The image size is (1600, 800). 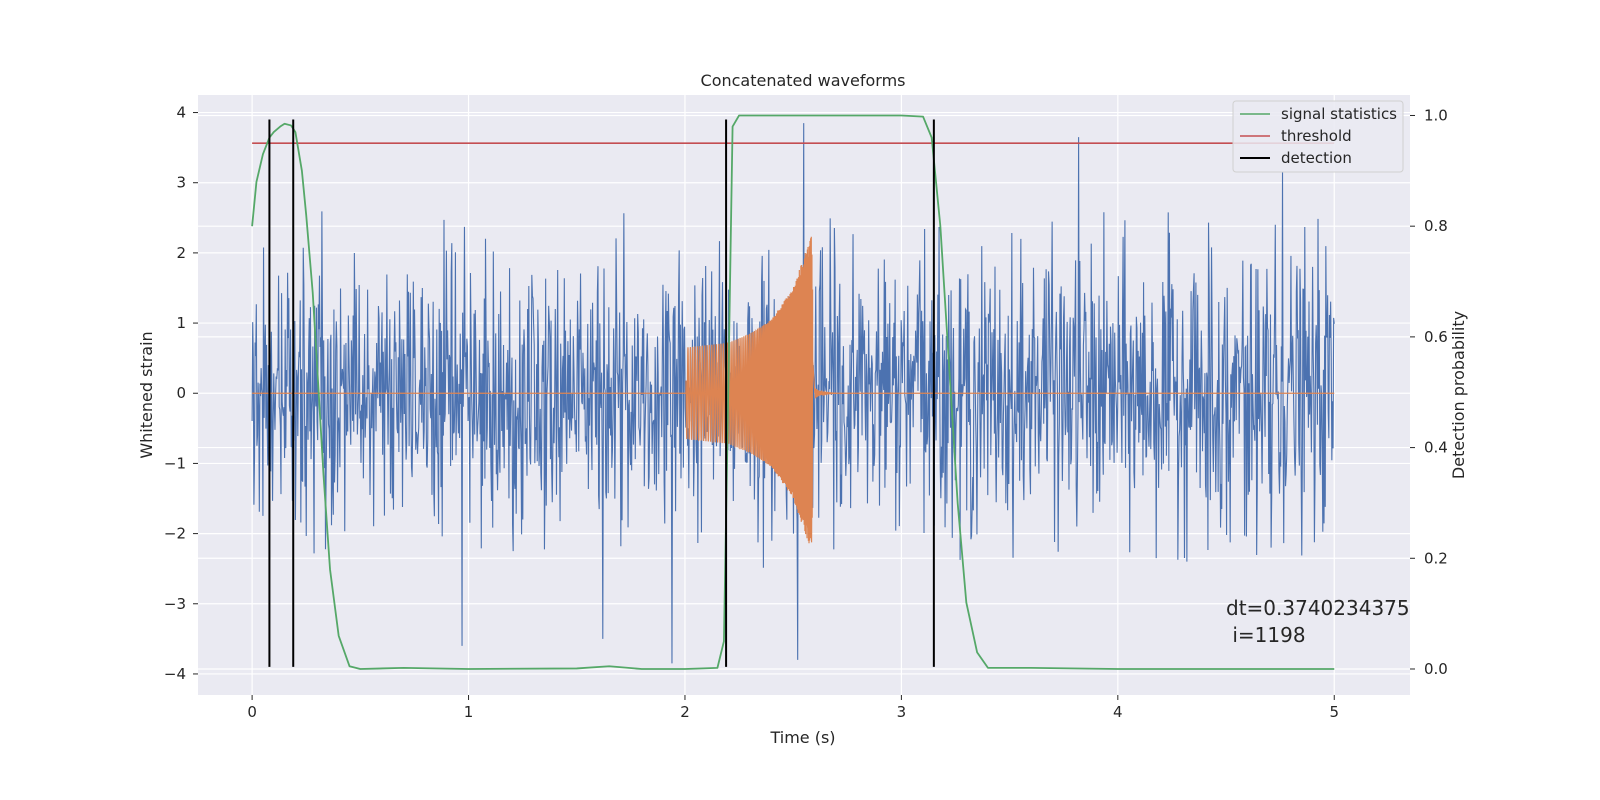 I want to click on y-tick-label-6: 2, so click(x=181, y=253).